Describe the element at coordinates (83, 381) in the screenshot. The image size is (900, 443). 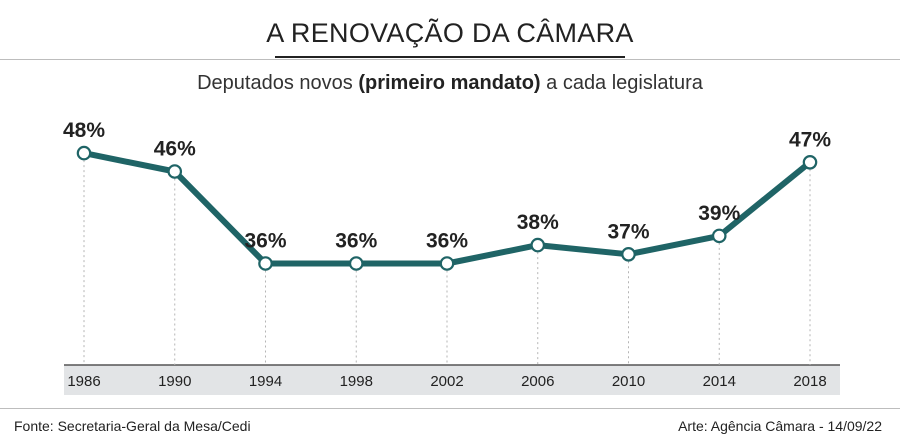
I see `x-tick-label: 1986` at that location.